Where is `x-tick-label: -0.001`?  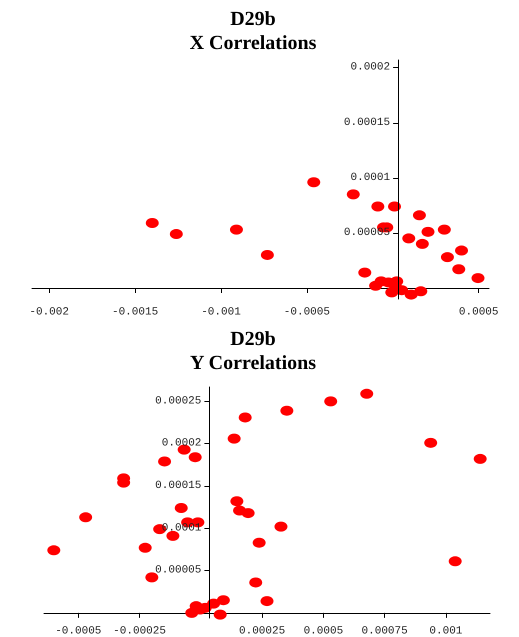
x-tick-label: -0.001 is located at coordinates (221, 312).